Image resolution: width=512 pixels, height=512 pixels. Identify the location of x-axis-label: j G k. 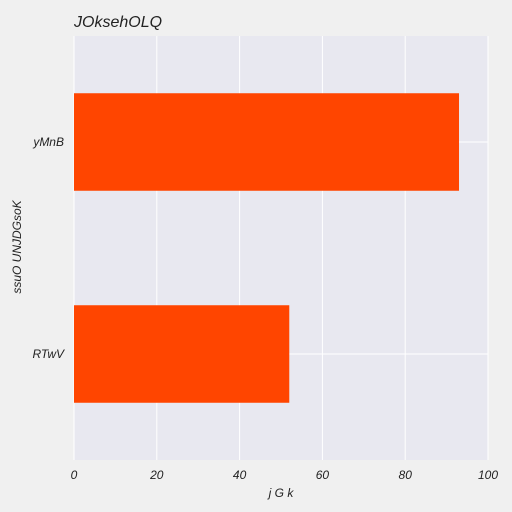
(281, 493).